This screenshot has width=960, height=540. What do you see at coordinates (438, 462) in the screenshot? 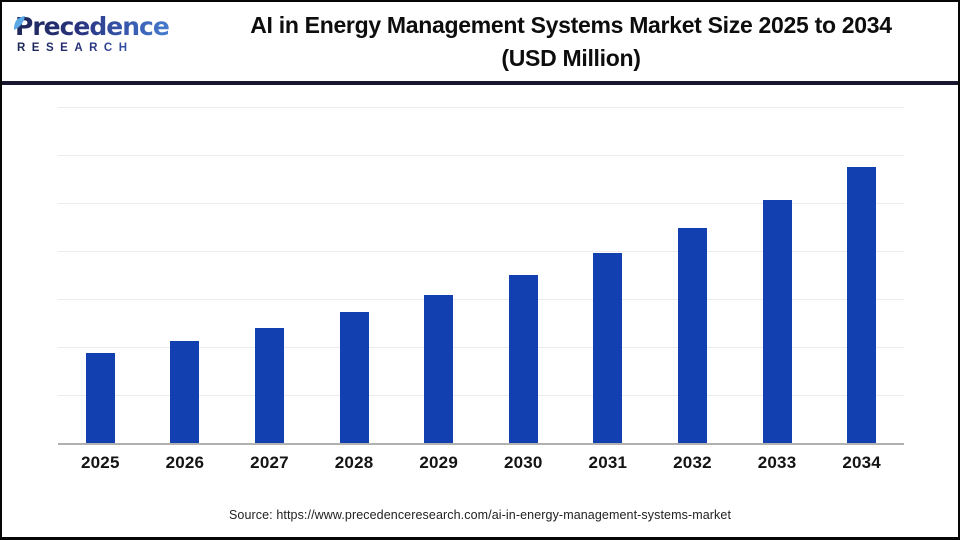
I see `x-axis-label-2029: 2029` at bounding box center [438, 462].